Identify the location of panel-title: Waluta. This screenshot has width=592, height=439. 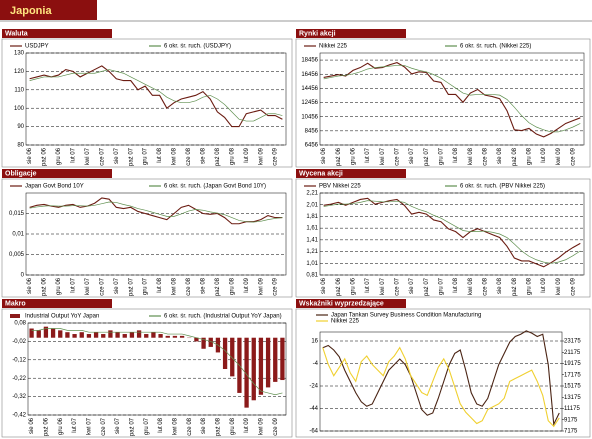
(16, 33).